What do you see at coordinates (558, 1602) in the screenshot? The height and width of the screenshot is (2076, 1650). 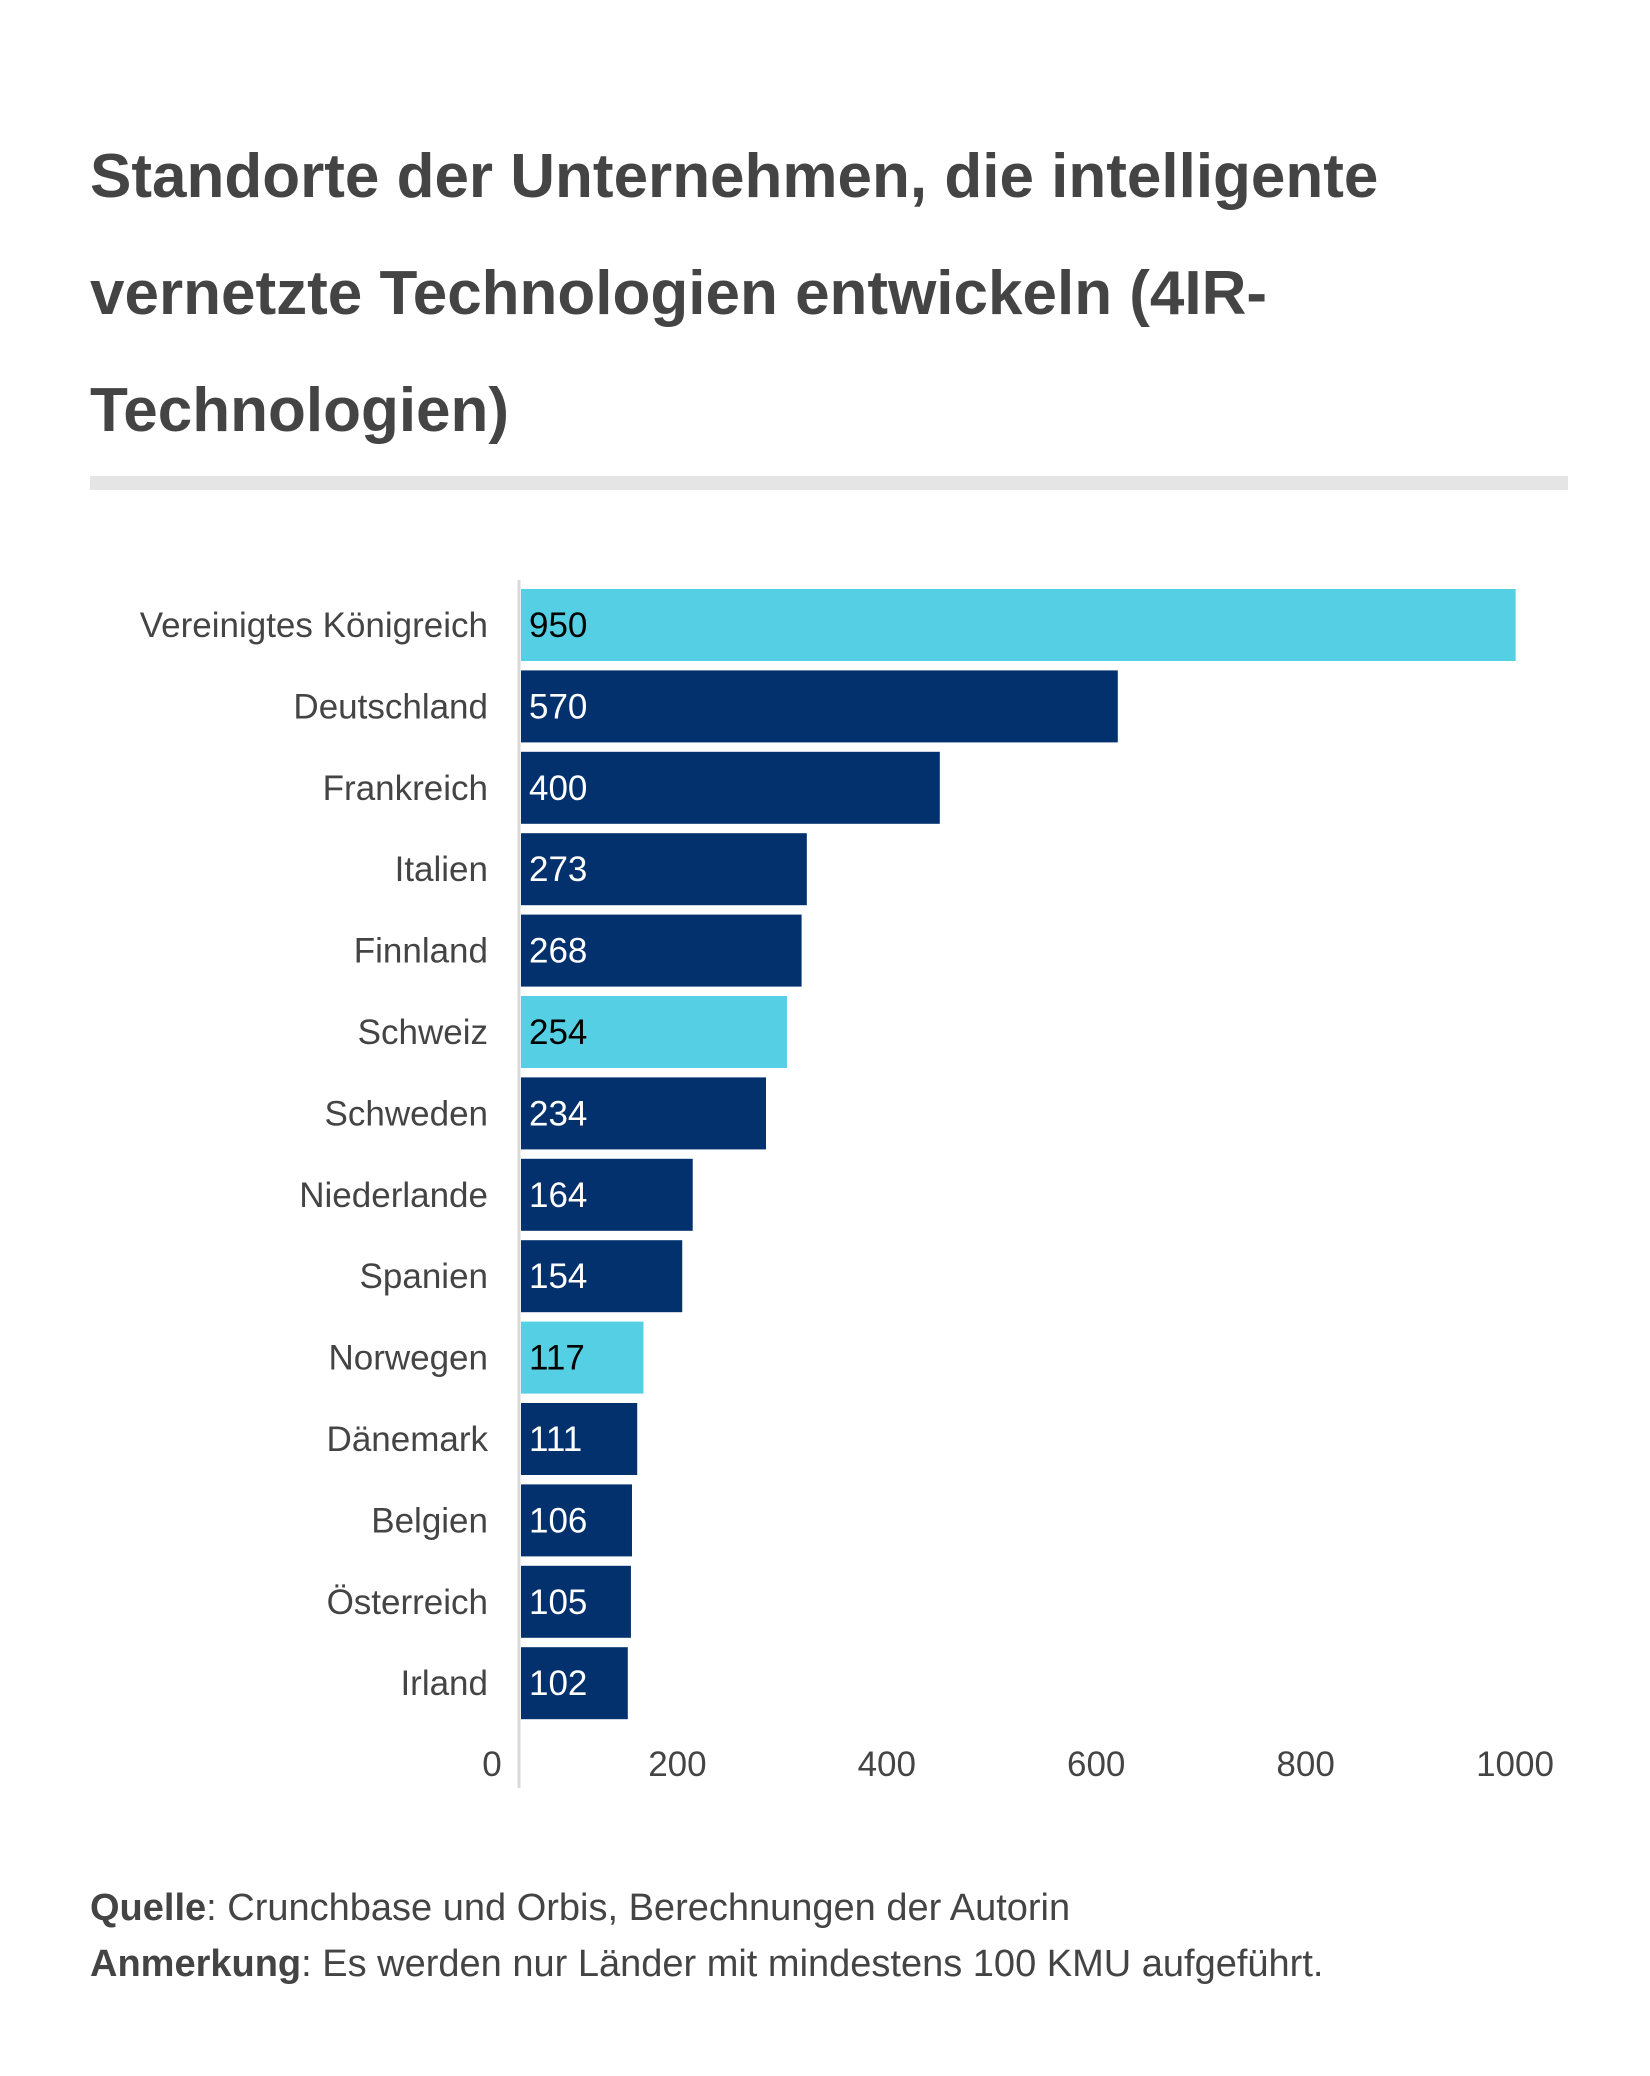 I see `data-label: 105` at bounding box center [558, 1602].